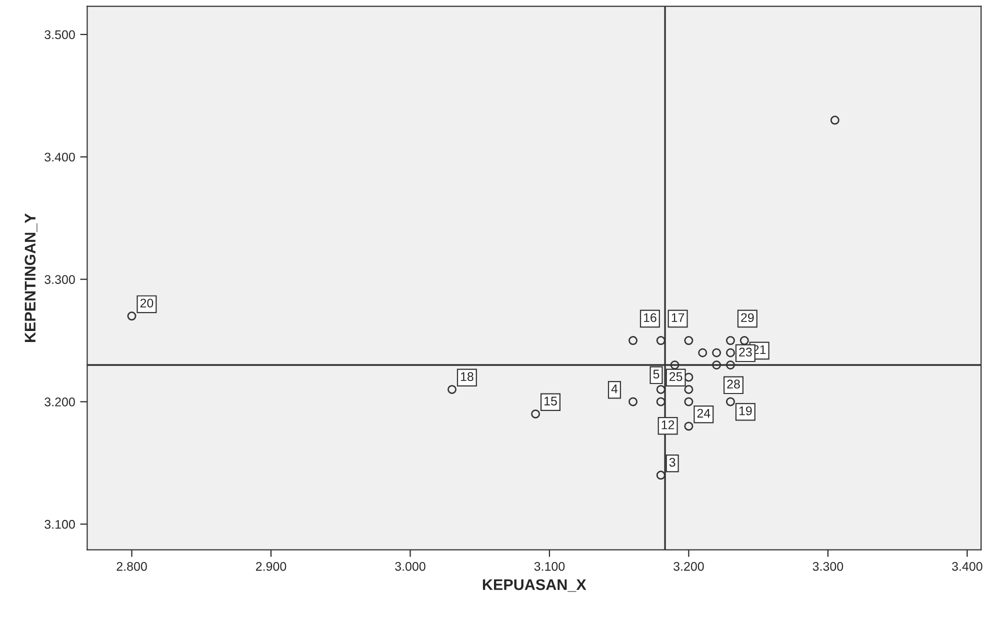  What do you see at coordinates (672, 462) in the screenshot?
I see `annotation: 3` at bounding box center [672, 462].